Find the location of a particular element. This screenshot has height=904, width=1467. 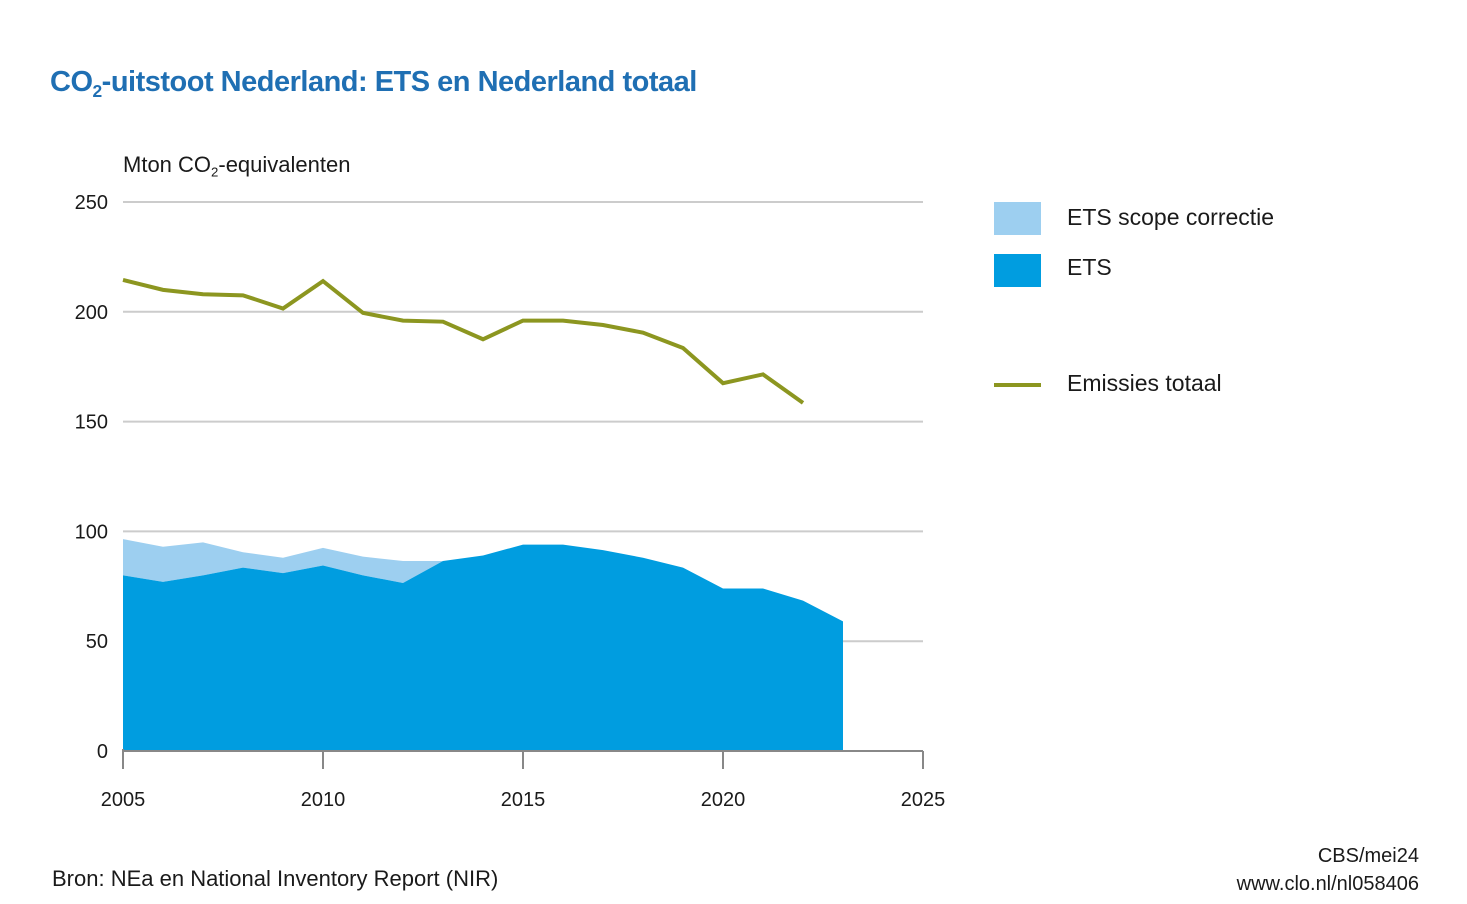

y-tick-label-50: 50 is located at coordinates (97, 642).